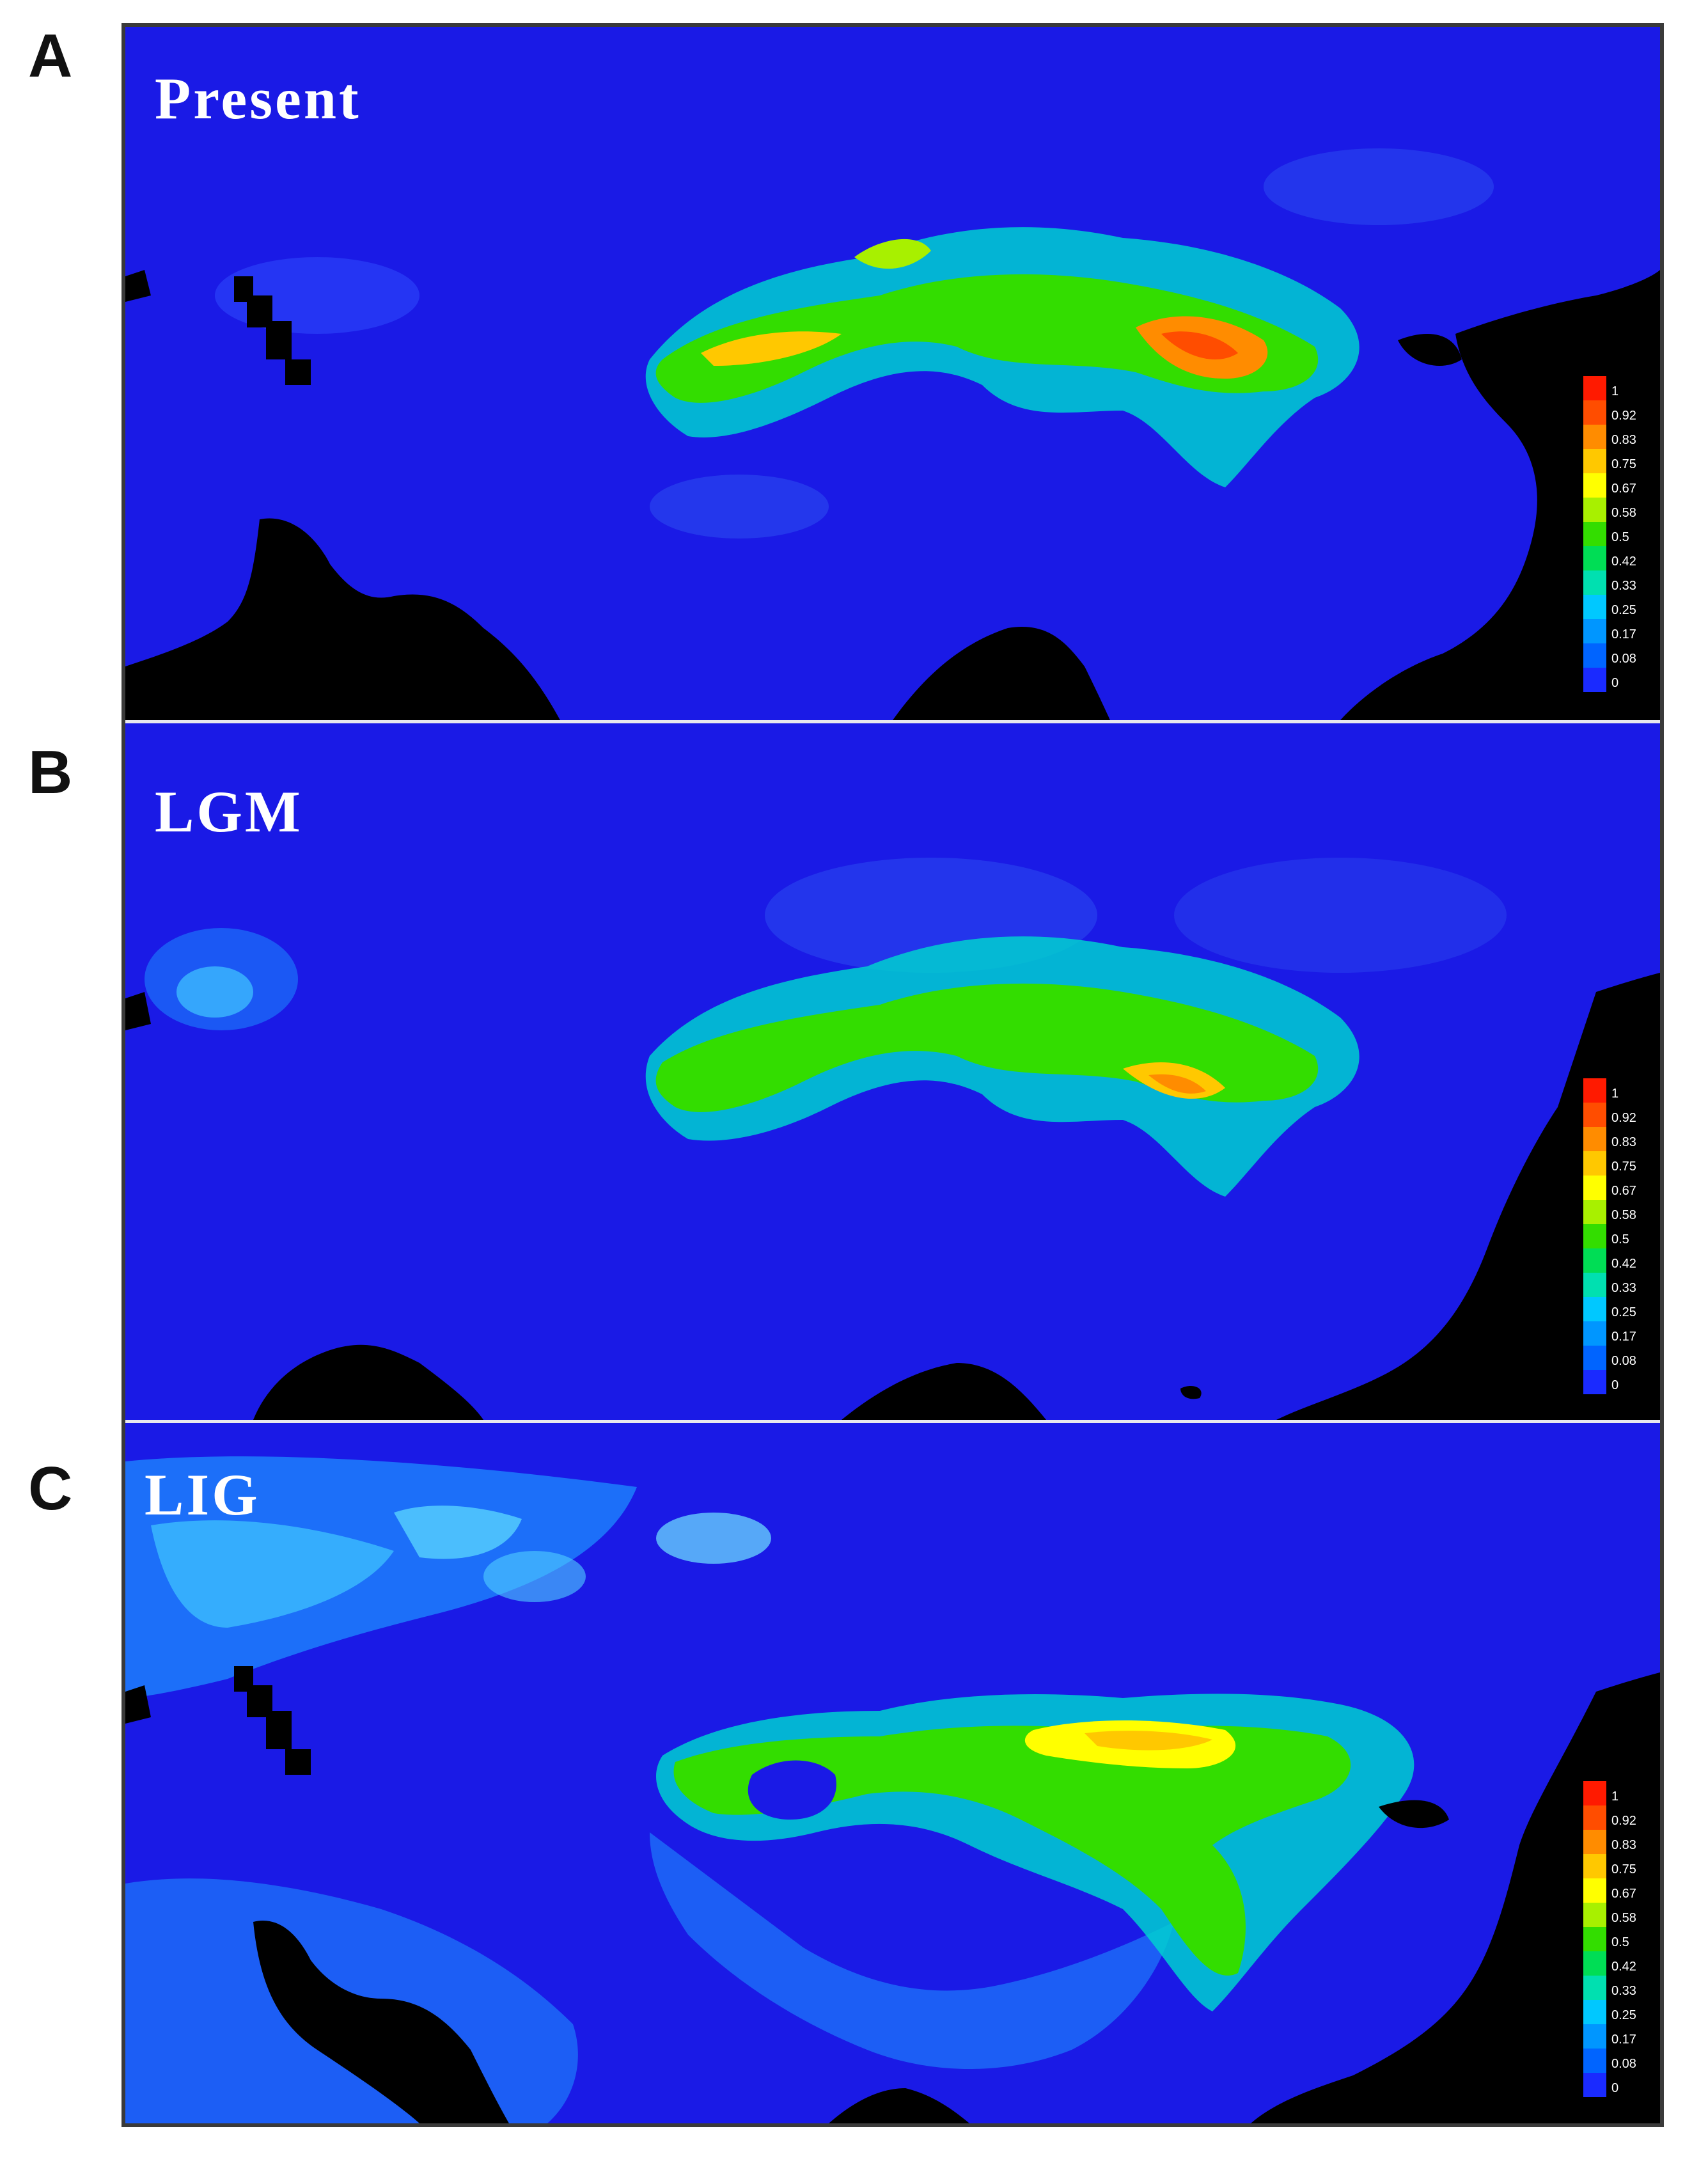 The width and height of the screenshot is (1708, 2163). I want to click on panel-letter-c: C, so click(50, 1488).